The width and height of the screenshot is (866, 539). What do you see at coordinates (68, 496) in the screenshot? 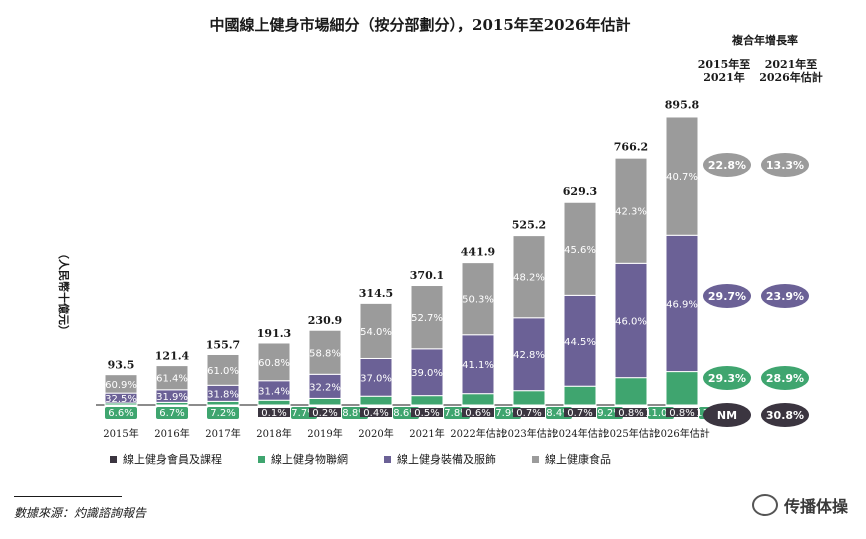
I see `source-divider` at bounding box center [68, 496].